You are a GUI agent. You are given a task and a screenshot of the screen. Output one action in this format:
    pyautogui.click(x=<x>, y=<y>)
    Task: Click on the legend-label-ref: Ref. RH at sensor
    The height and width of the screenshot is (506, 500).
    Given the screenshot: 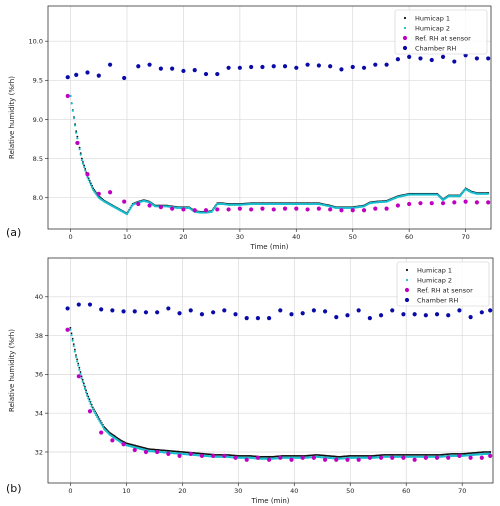 What is the action you would take?
    pyautogui.click(x=445, y=290)
    